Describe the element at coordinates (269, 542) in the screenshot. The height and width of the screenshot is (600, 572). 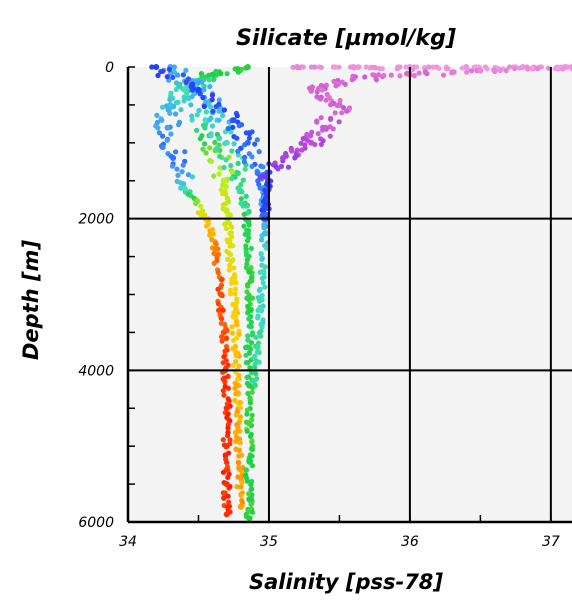
I see `x-tick-label: 35` at that location.